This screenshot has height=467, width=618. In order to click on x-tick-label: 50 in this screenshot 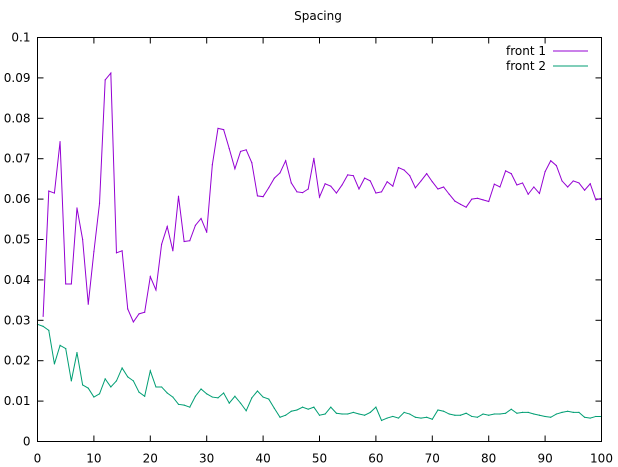, I will do `click(319, 459)`.